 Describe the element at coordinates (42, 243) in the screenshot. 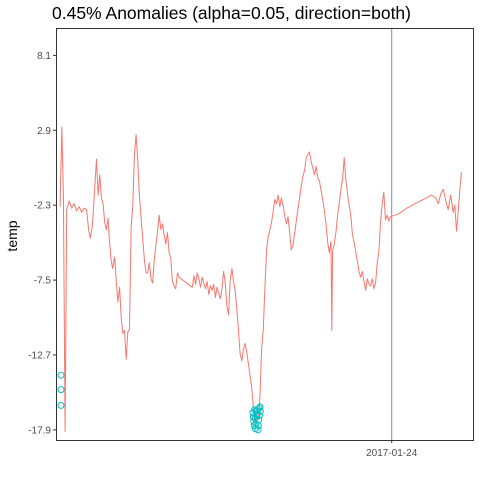

I see `y-axis: 8.1 2.9 -2.3 -7.5 -12.7 -17.9` at that location.